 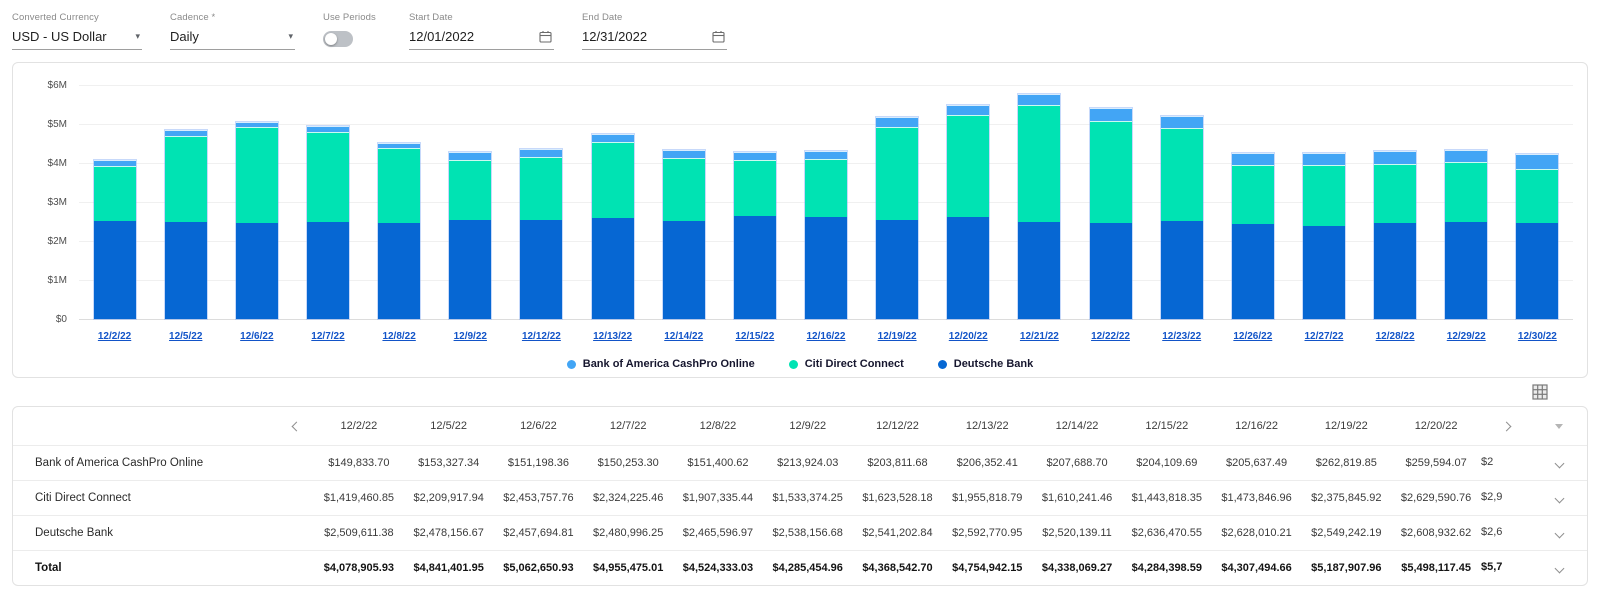 I want to click on x-axis-date-link: 12/15/22, so click(x=755, y=336).